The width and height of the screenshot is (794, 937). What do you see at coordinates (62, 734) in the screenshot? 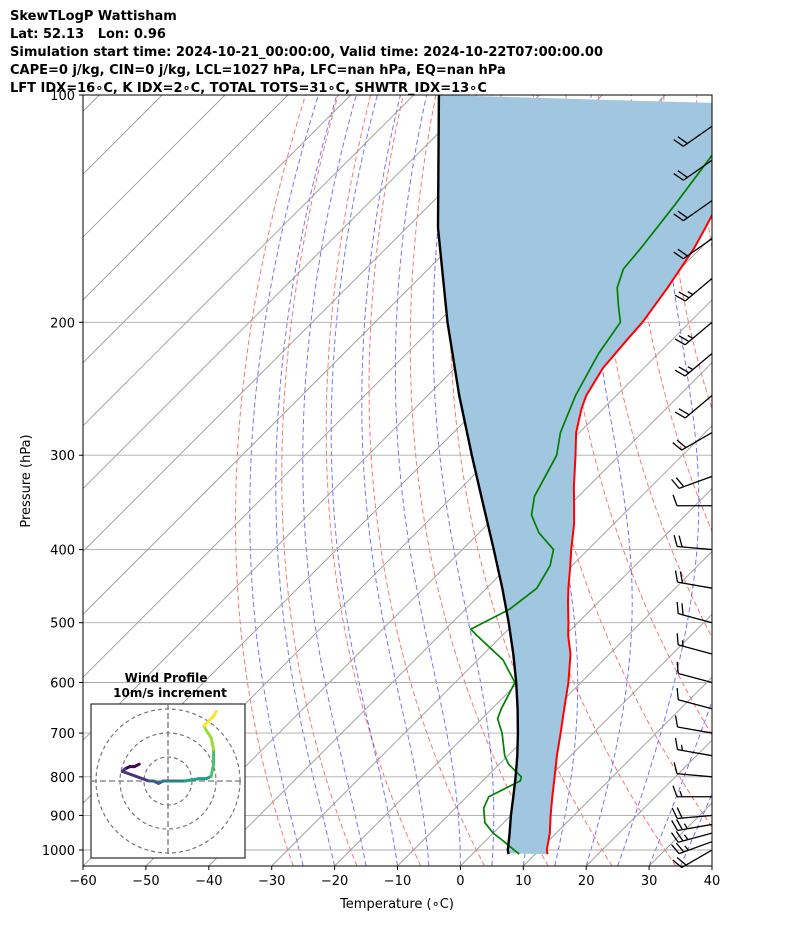
I see `y-tick-label: 700` at bounding box center [62, 734].